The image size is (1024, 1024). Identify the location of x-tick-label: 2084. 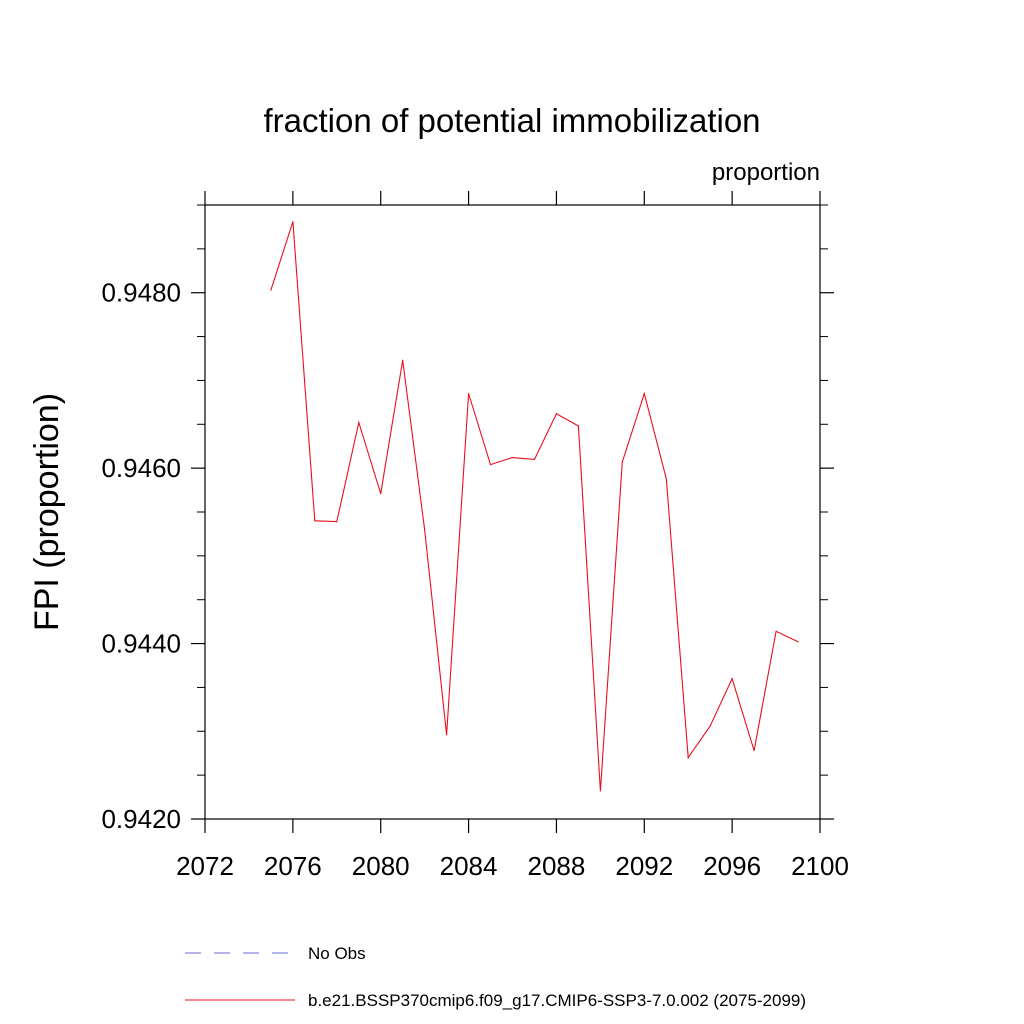
(469, 866).